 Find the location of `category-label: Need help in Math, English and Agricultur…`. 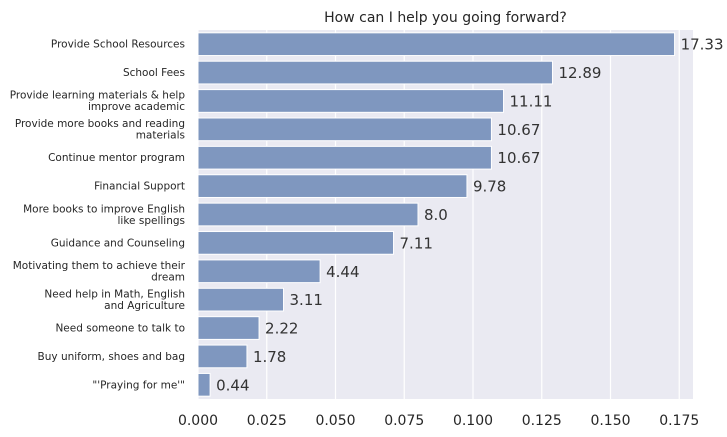

category-label: Need help in Math, English and Agricultur… is located at coordinates (114, 300).